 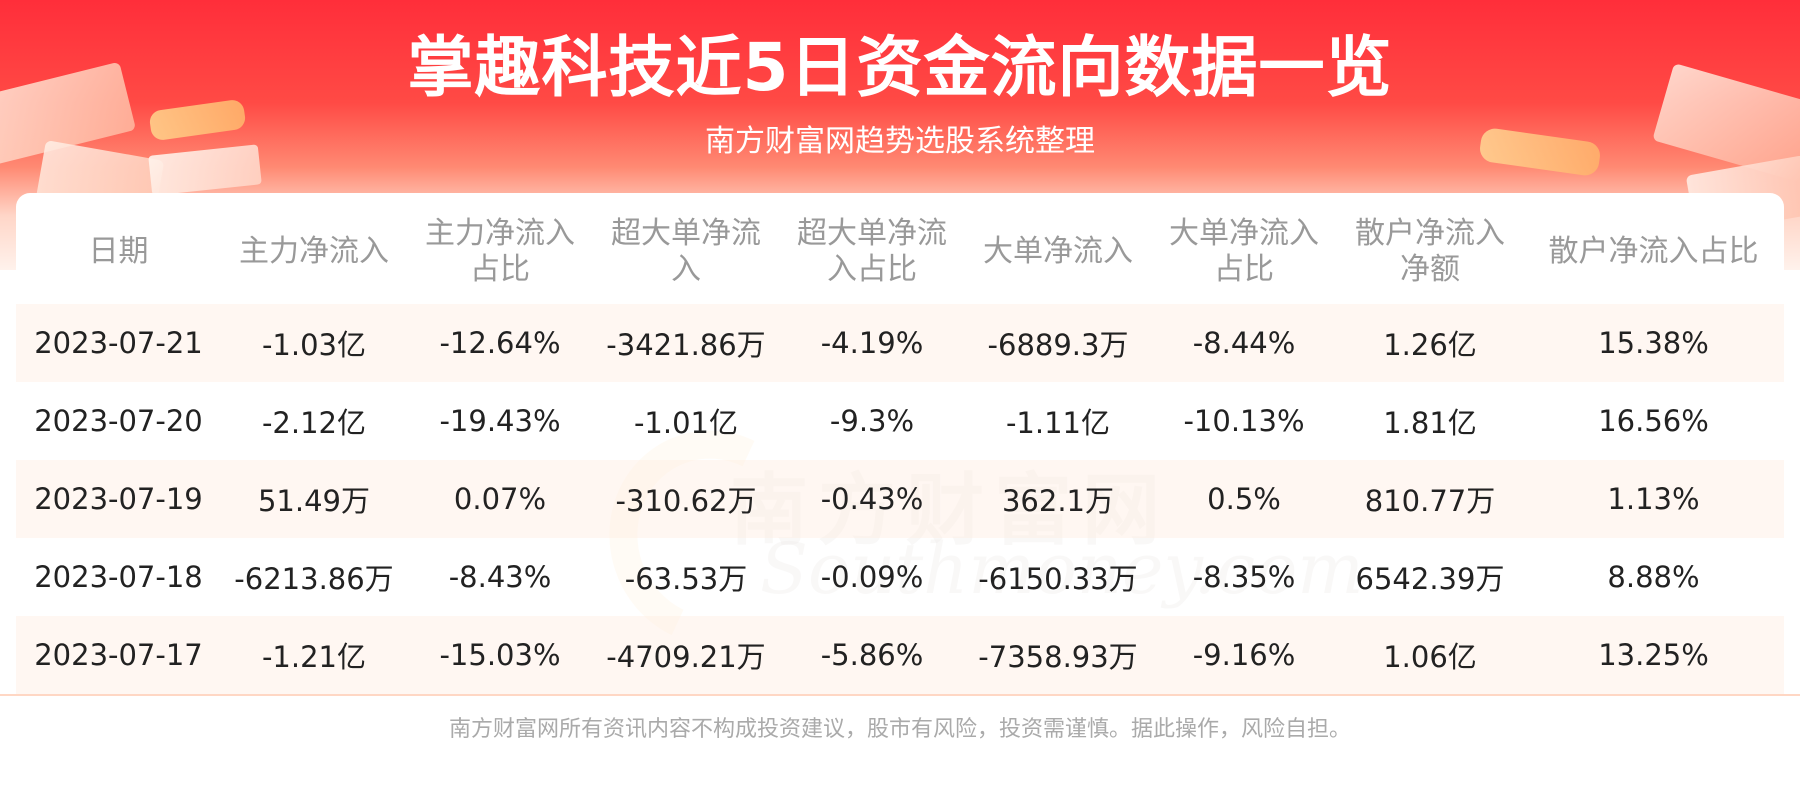 What do you see at coordinates (118, 655) in the screenshot?
I see `table-cell: 2023-07-17` at bounding box center [118, 655].